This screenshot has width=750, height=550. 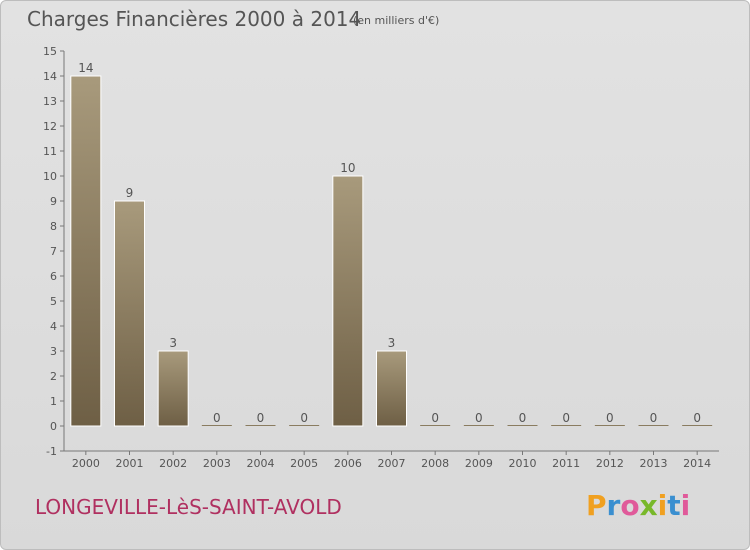 I want to click on x-tick-label: 2002, so click(x=173, y=463).